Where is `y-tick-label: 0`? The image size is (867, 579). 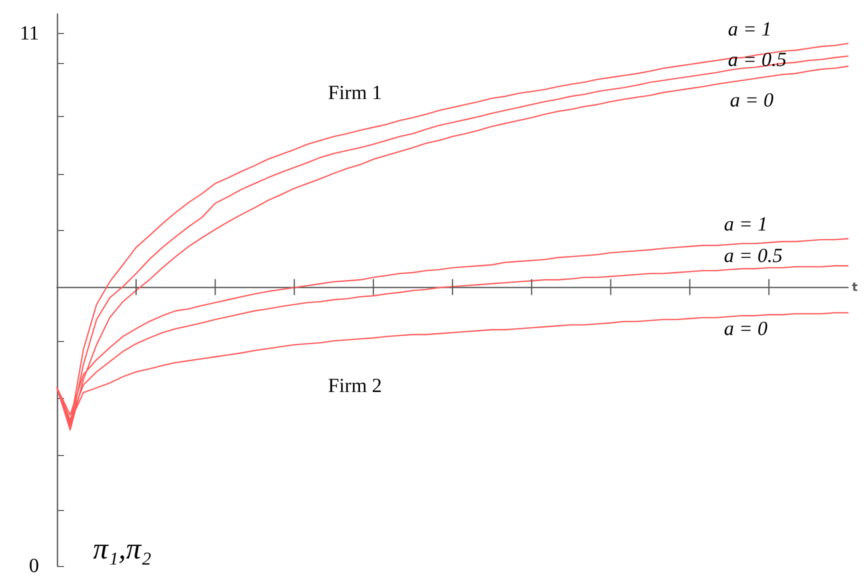
y-tick-label: 0 is located at coordinates (34, 566).